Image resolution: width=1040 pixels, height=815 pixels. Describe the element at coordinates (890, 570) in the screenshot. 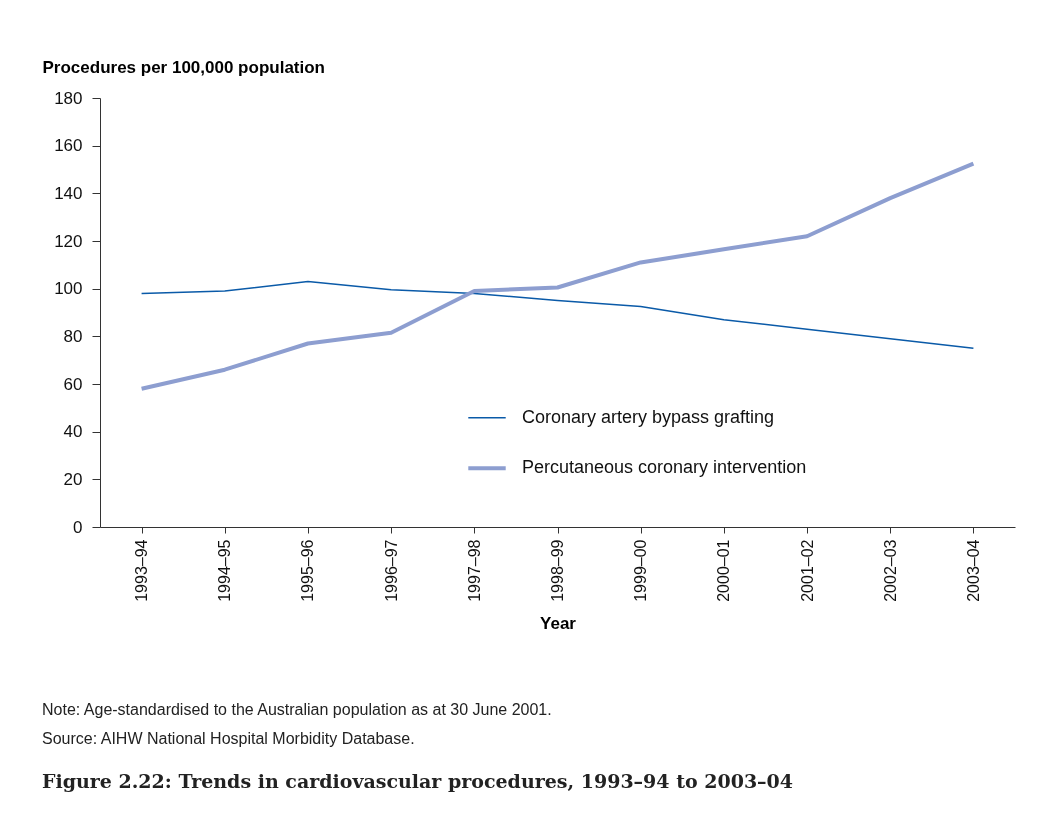

I see `x-tick-label: 2002–03` at that location.